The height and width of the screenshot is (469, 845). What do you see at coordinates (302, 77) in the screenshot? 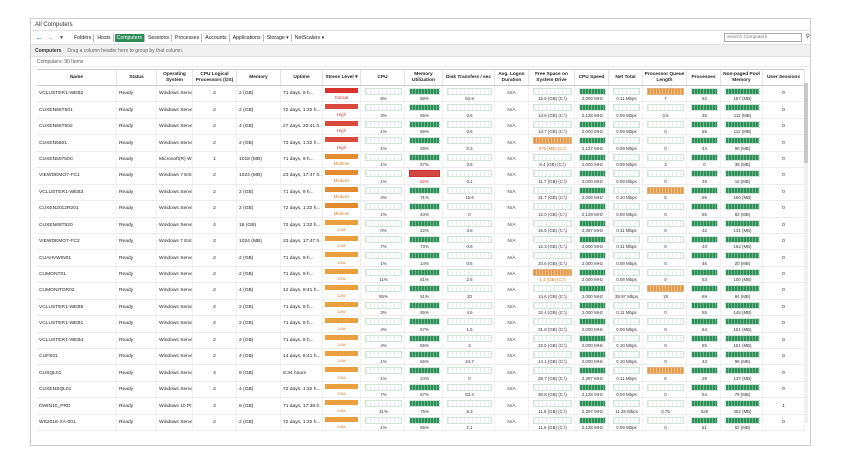
I see `column-header-uptime: Uptime` at bounding box center [302, 77].